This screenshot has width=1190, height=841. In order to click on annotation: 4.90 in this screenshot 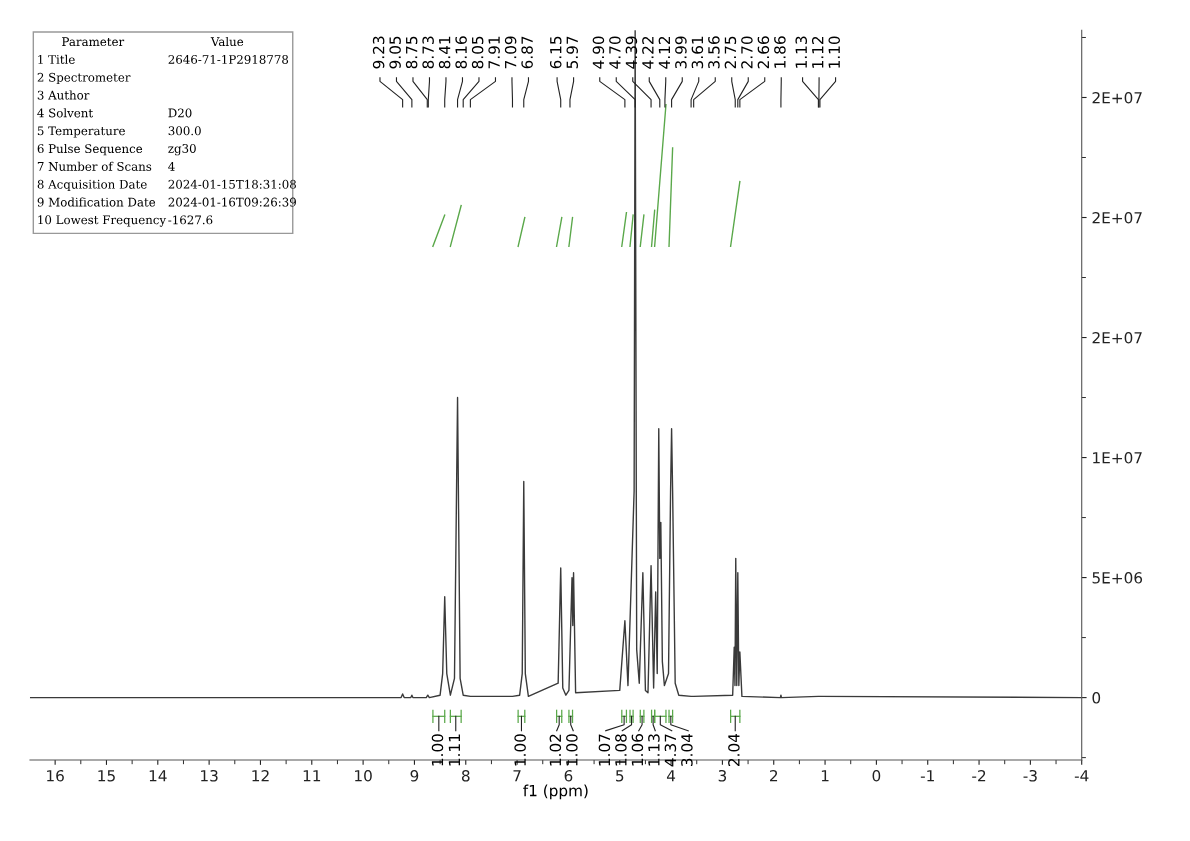, I will do `click(598, 52)`.